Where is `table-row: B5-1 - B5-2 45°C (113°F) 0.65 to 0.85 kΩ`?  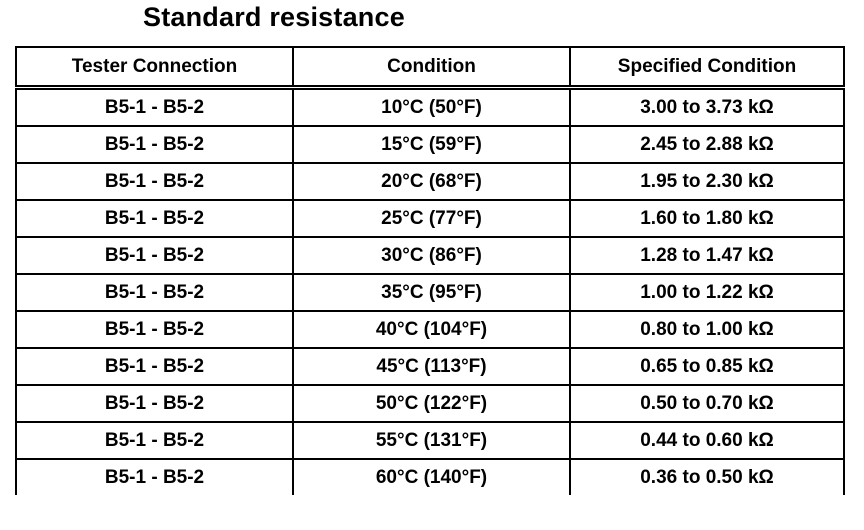
table-row: B5-1 - B5-2 45°C (113°F) 0.65 to 0.85 kΩ is located at coordinates (430, 366).